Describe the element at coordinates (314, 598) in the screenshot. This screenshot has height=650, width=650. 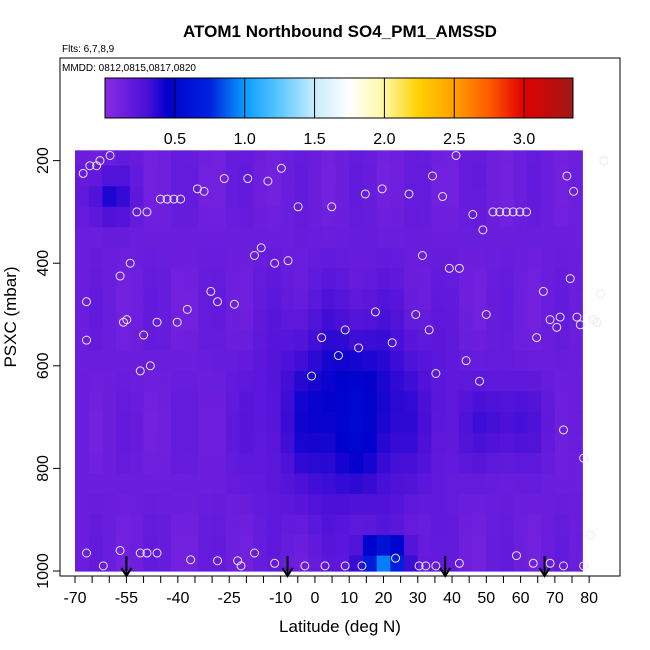
I see `x-tick-label: 0` at that location.